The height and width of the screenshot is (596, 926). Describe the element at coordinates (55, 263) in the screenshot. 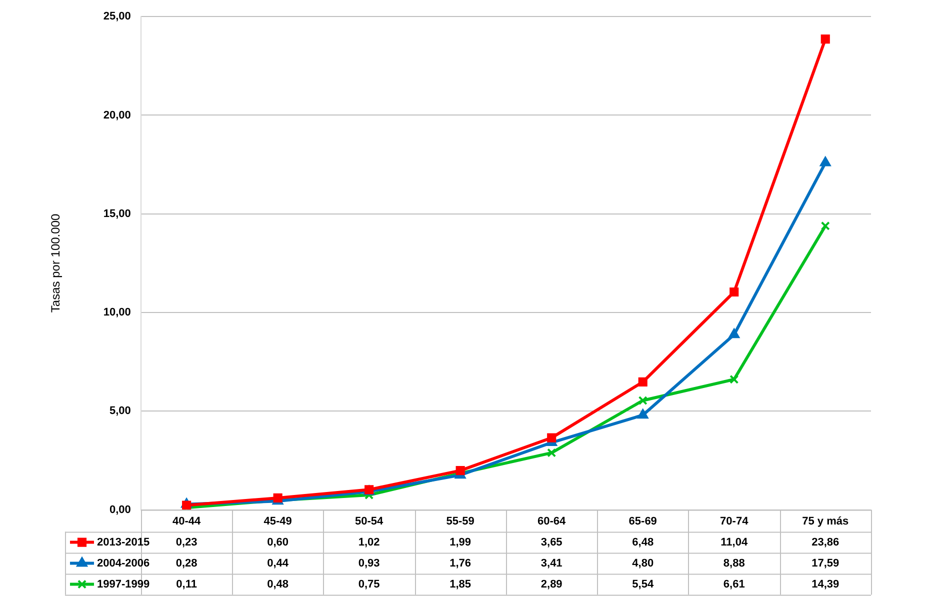

I see `y-axis-title: Tasas por 100.000` at that location.